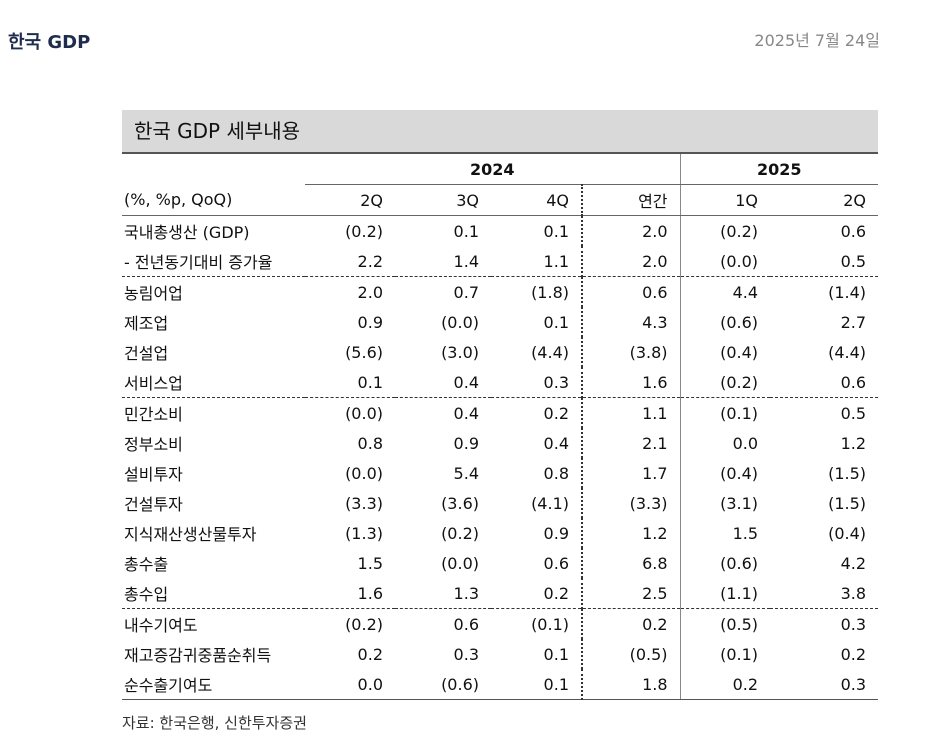 This screenshot has height=748, width=934. I want to click on cell-value: (3.1), so click(725, 503).